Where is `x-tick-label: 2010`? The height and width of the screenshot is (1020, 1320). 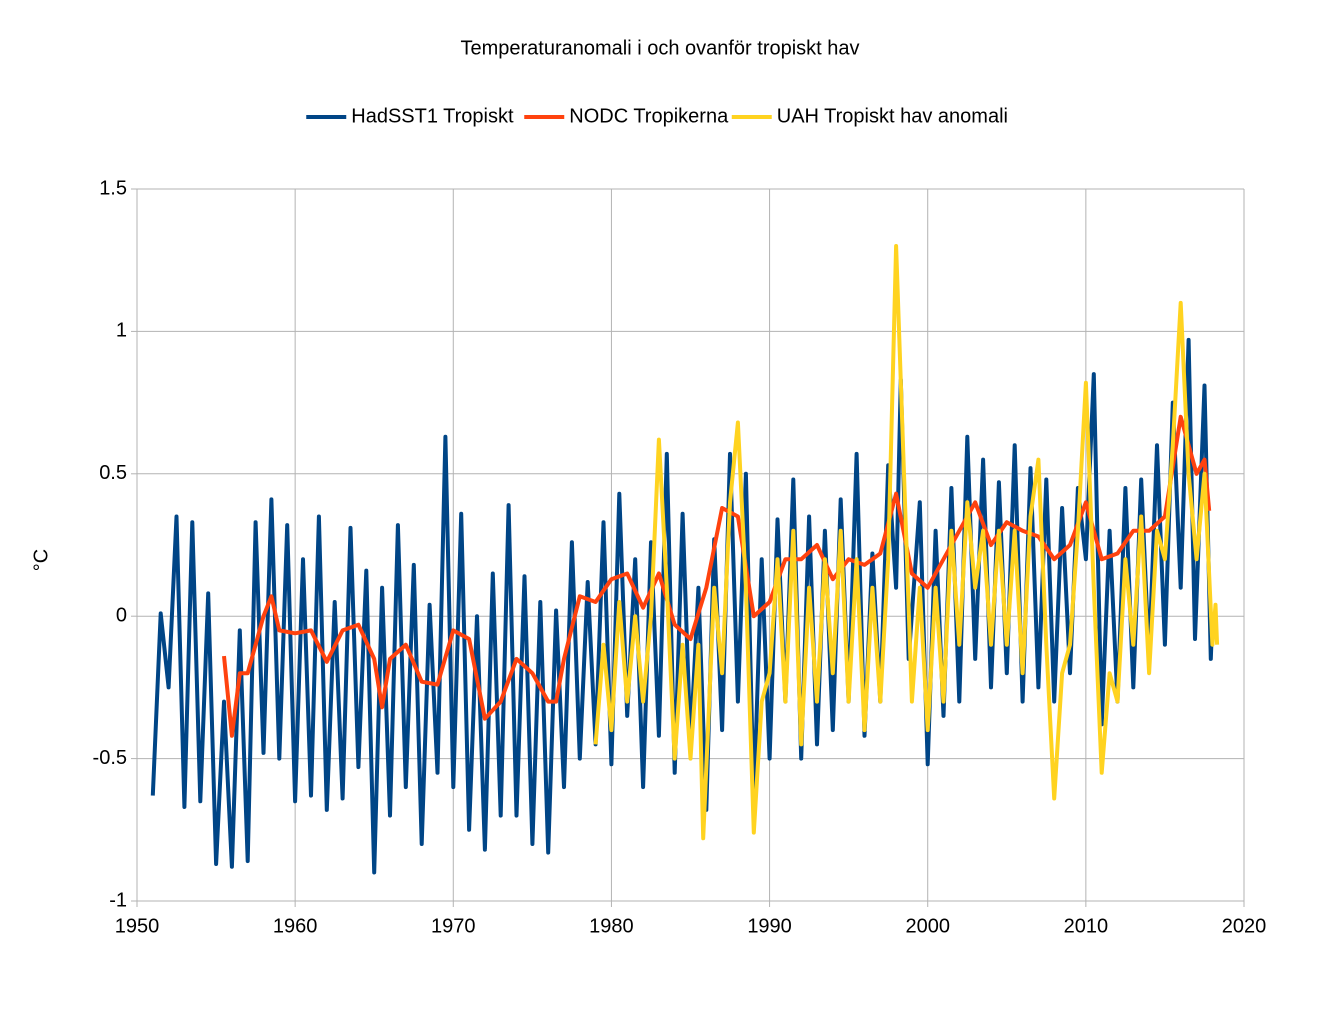
x-tick-label: 2010 is located at coordinates (1086, 926).